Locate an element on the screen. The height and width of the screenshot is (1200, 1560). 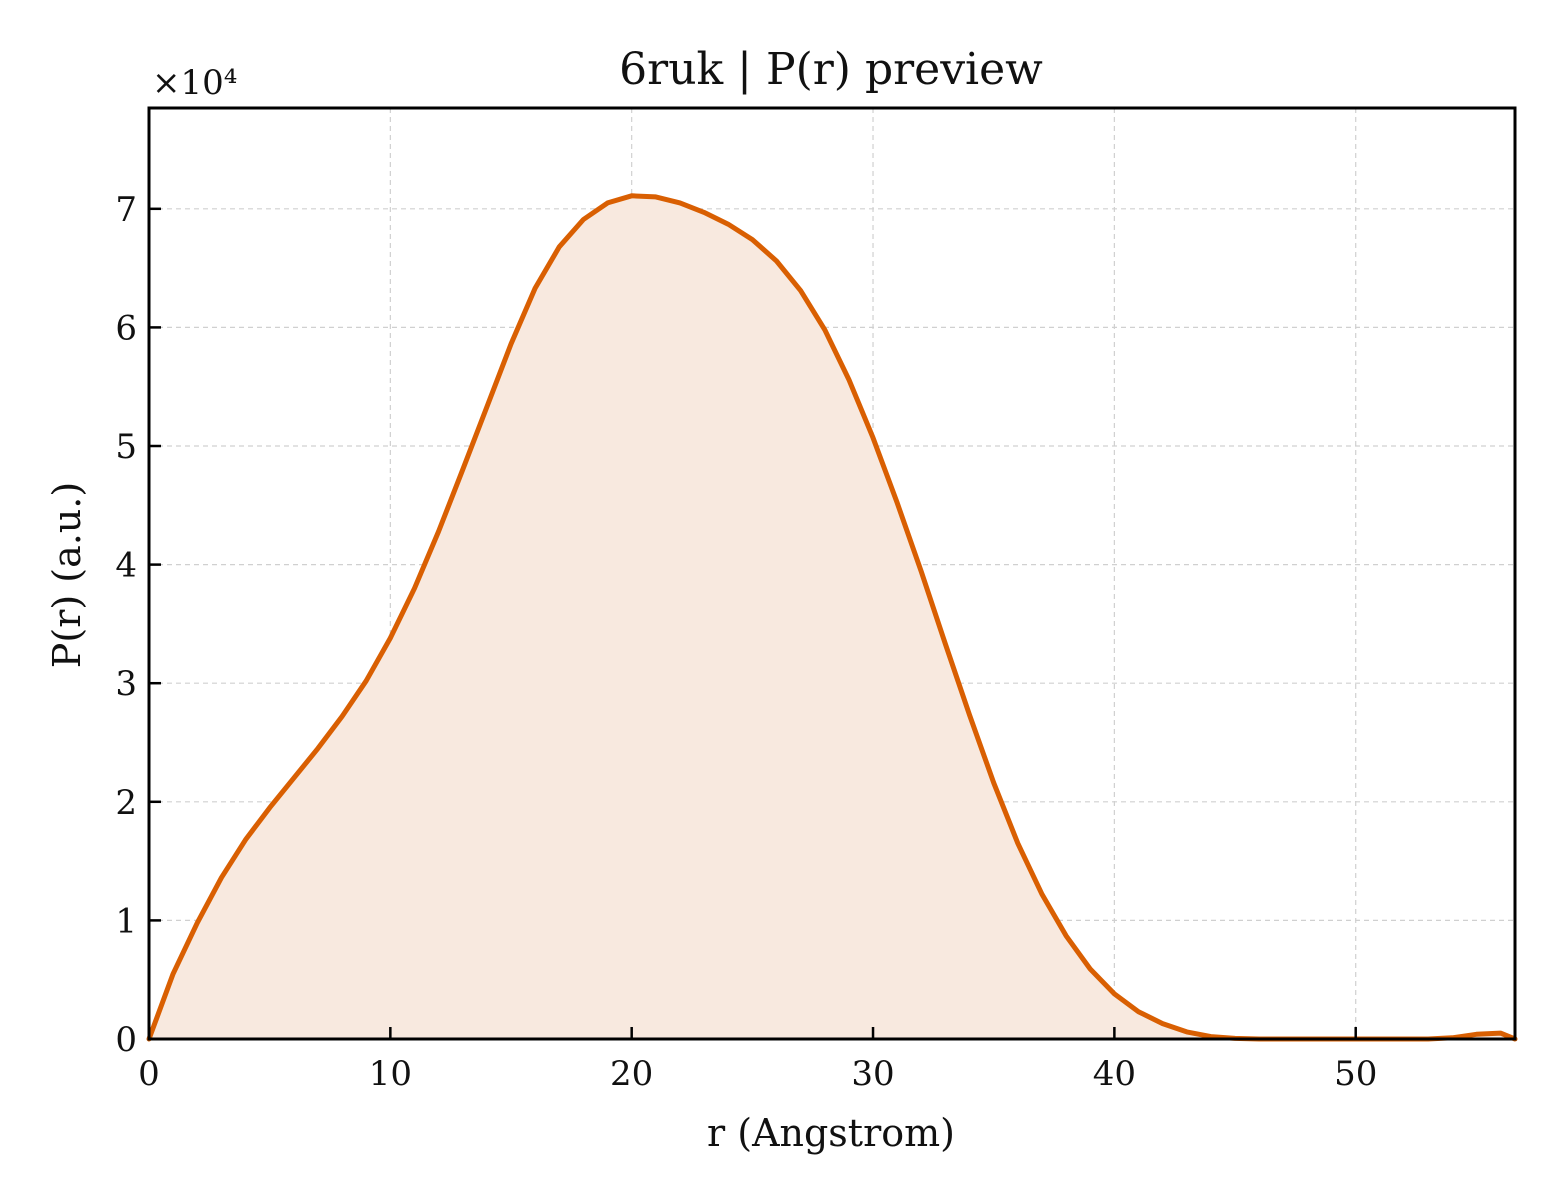
x-tick-label: 40 is located at coordinates (1114, 1074).